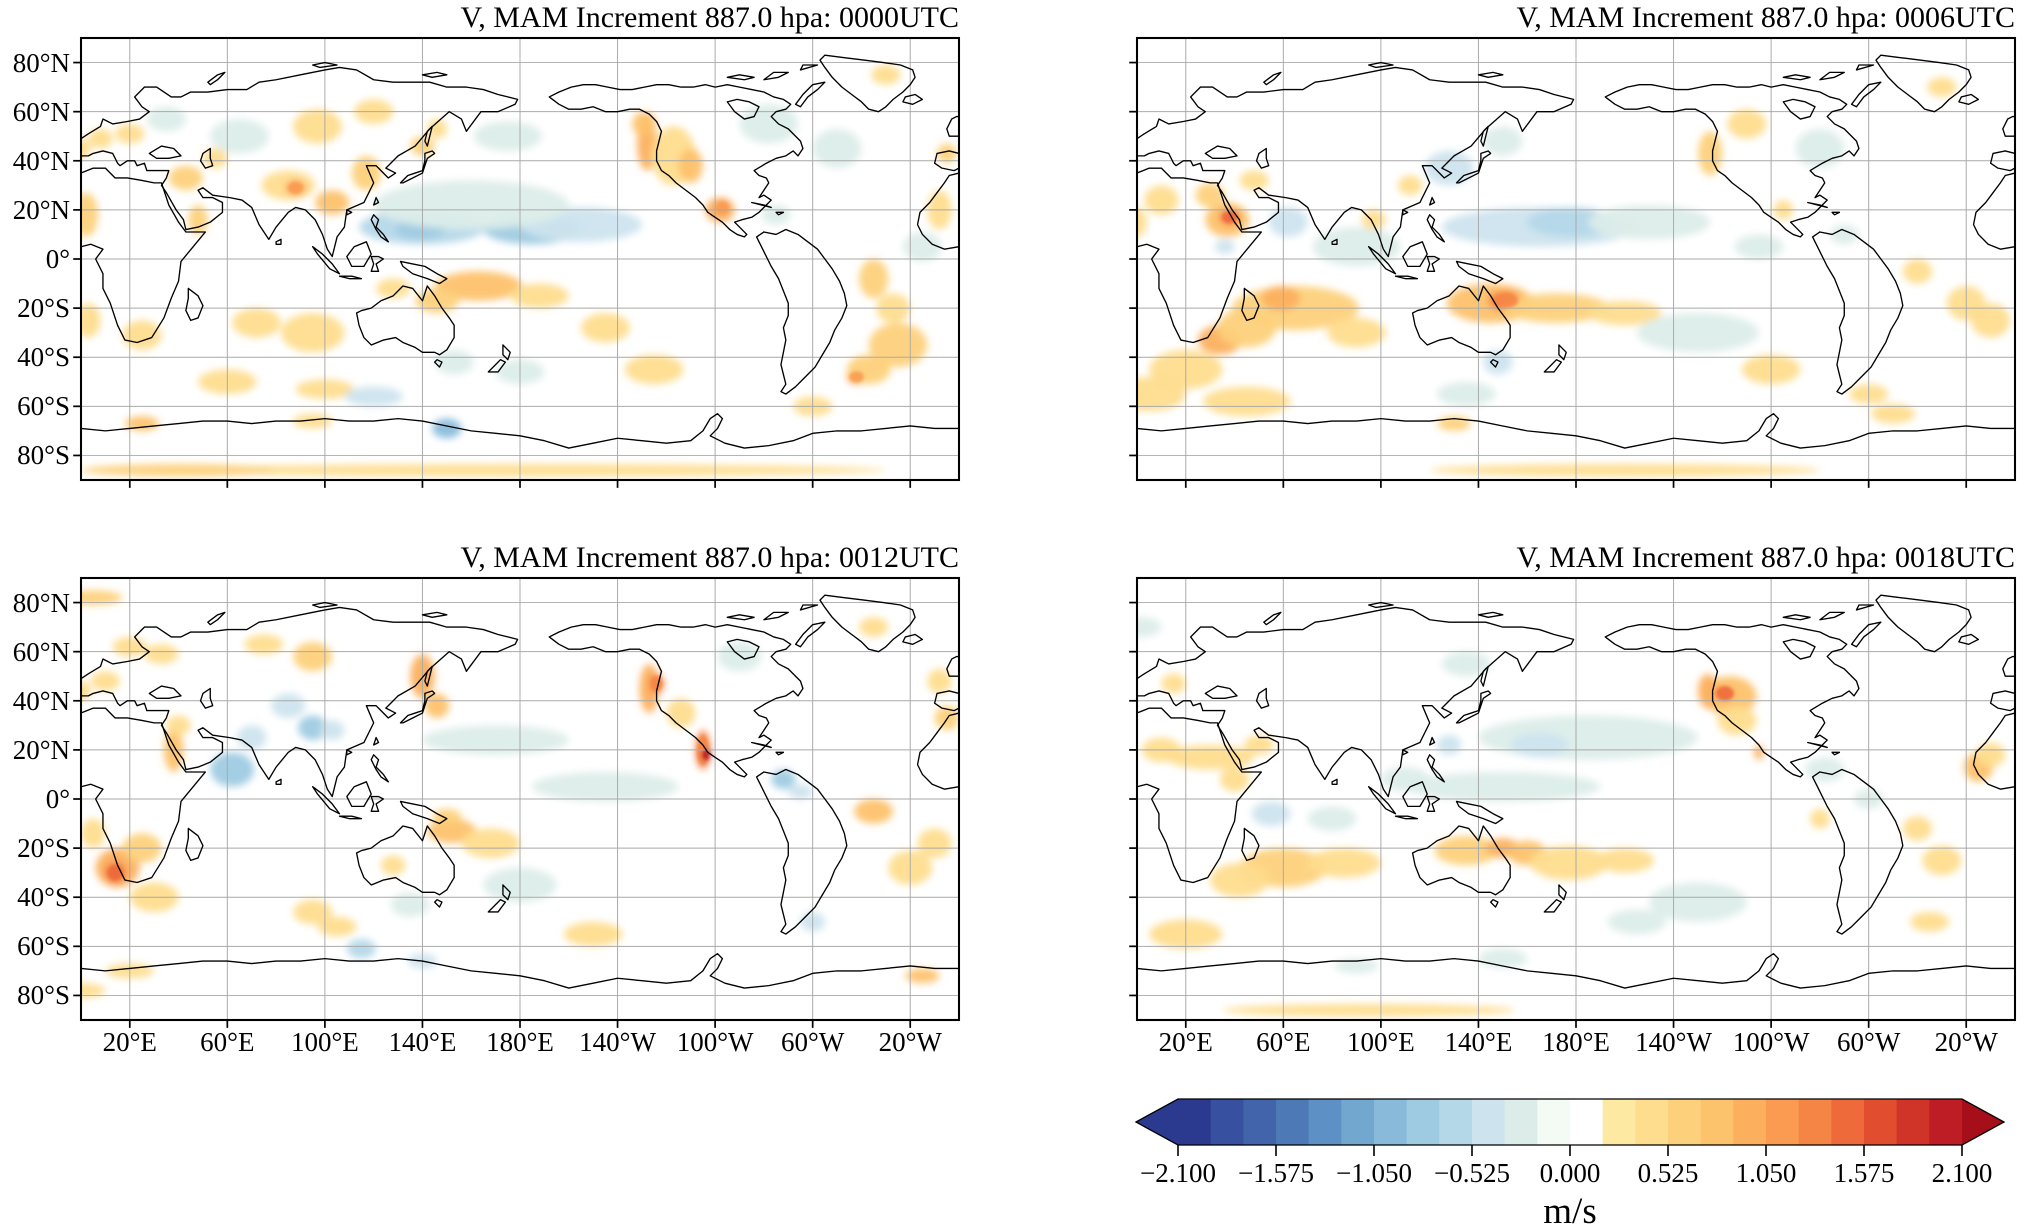  I want to click on colorbar-tick-label: 1.575, so click(1864, 1173).